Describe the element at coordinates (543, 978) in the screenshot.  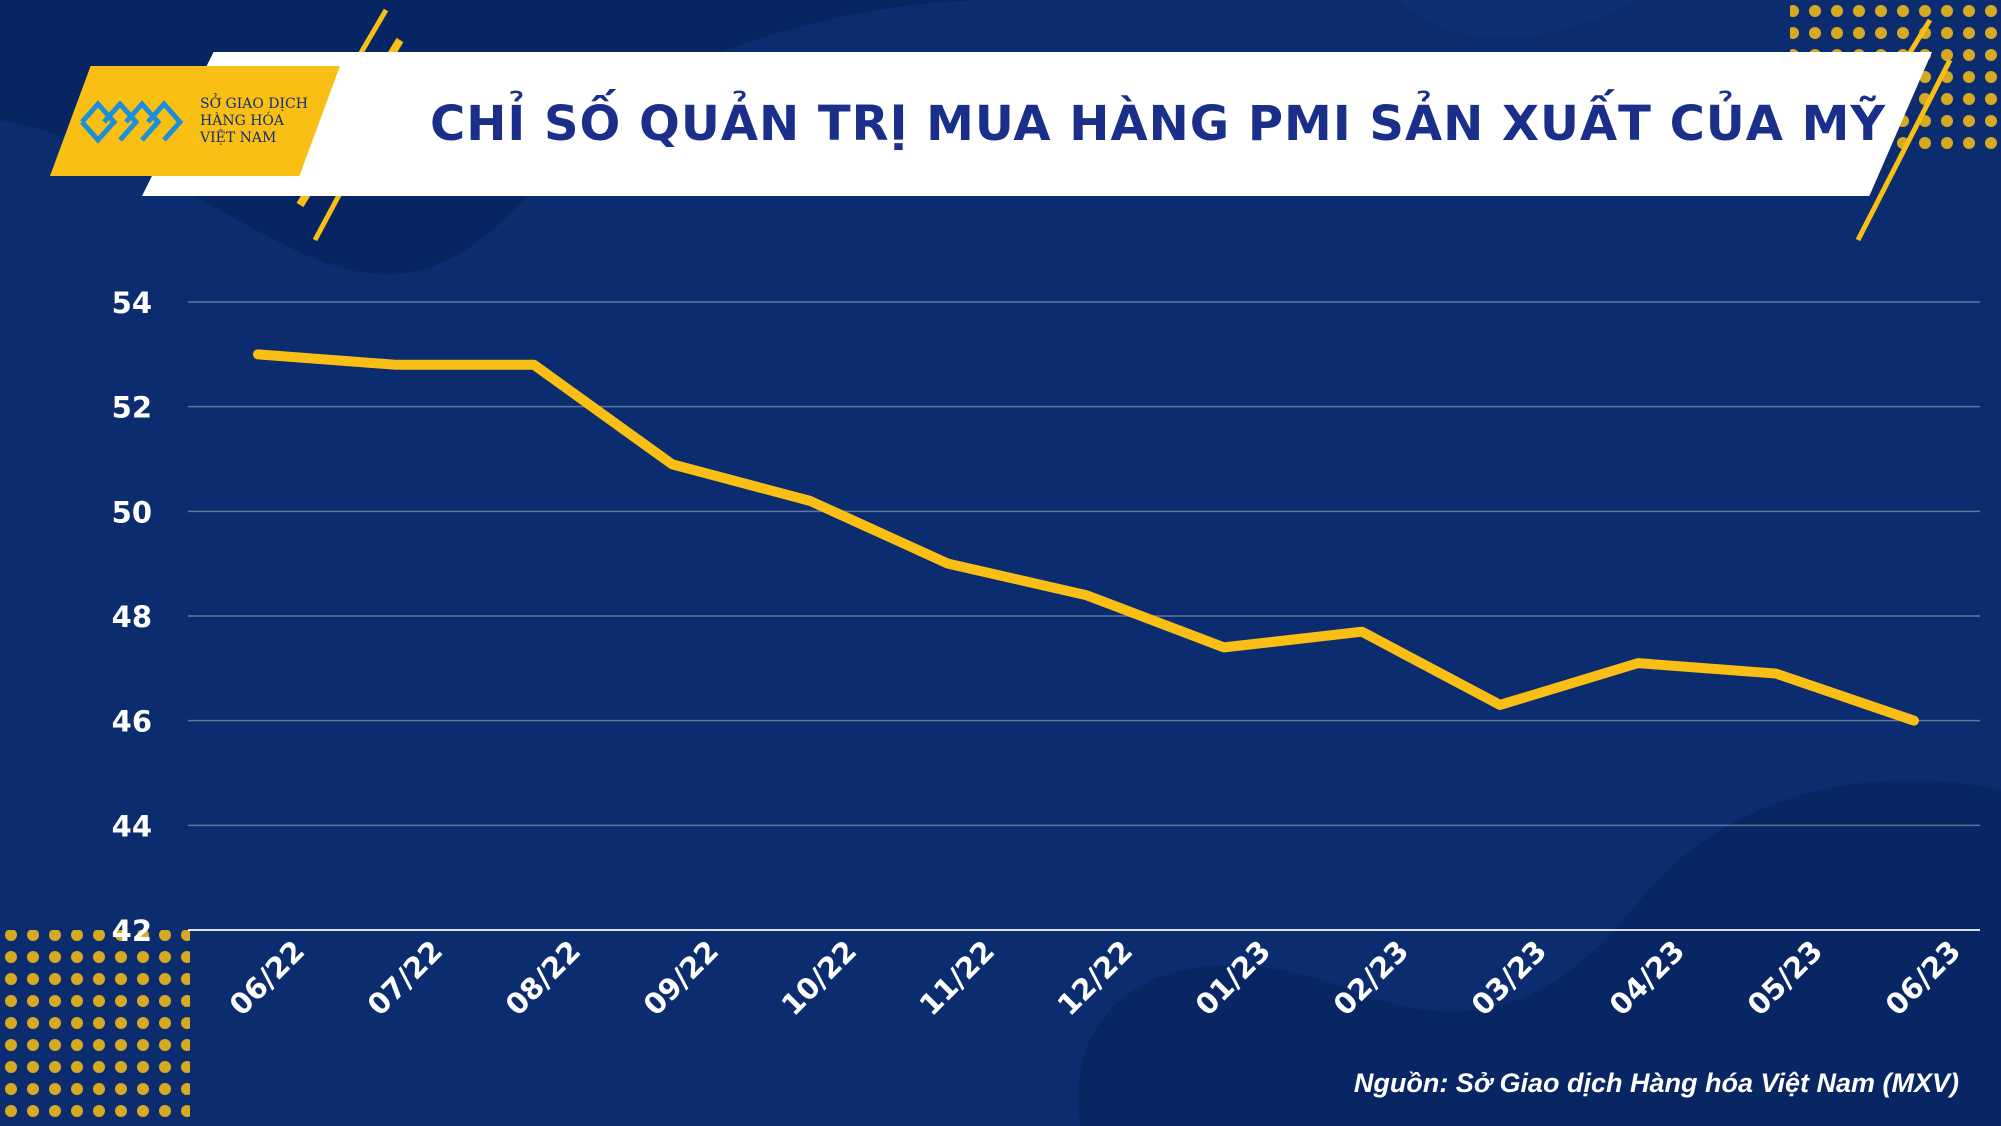
I see `x-tick-label: 08/22` at that location.